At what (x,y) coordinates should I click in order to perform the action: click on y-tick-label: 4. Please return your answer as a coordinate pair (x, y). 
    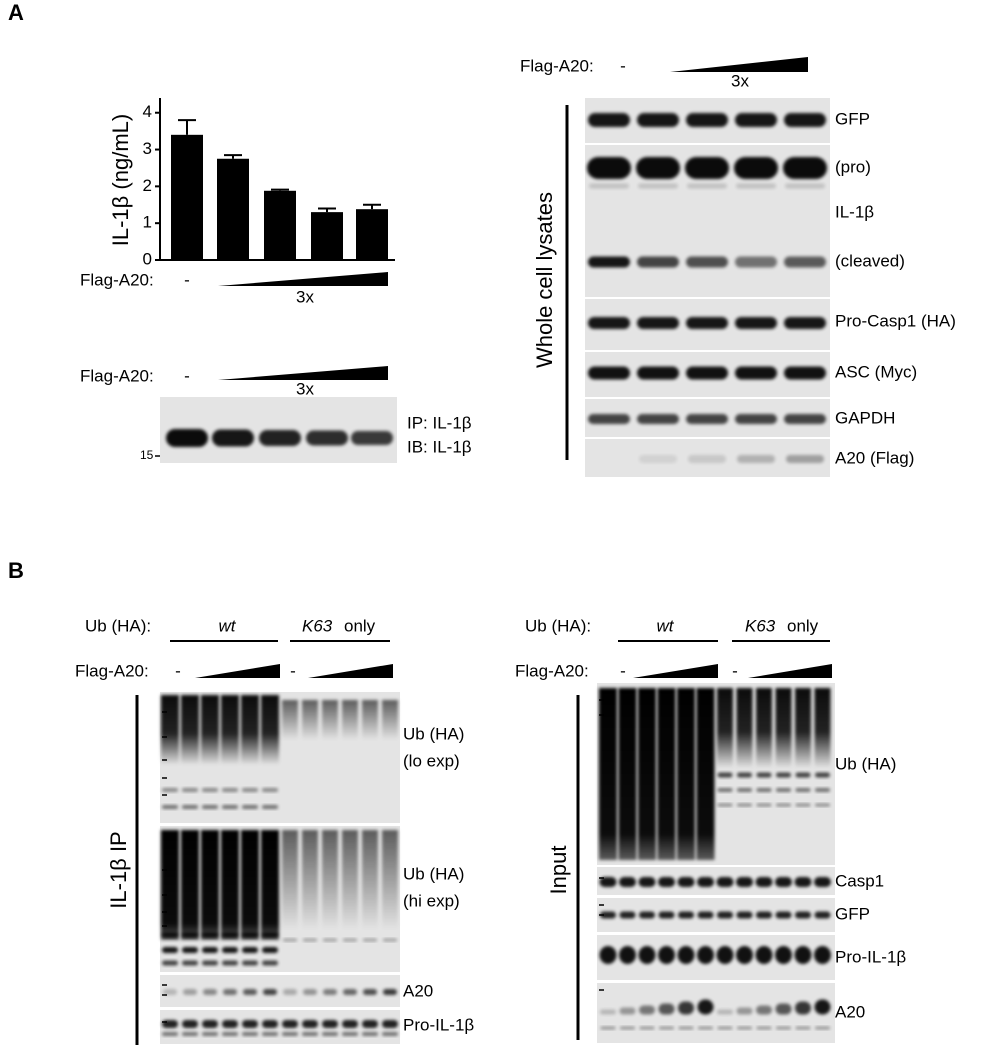
    Looking at the image, I should click on (147, 111).